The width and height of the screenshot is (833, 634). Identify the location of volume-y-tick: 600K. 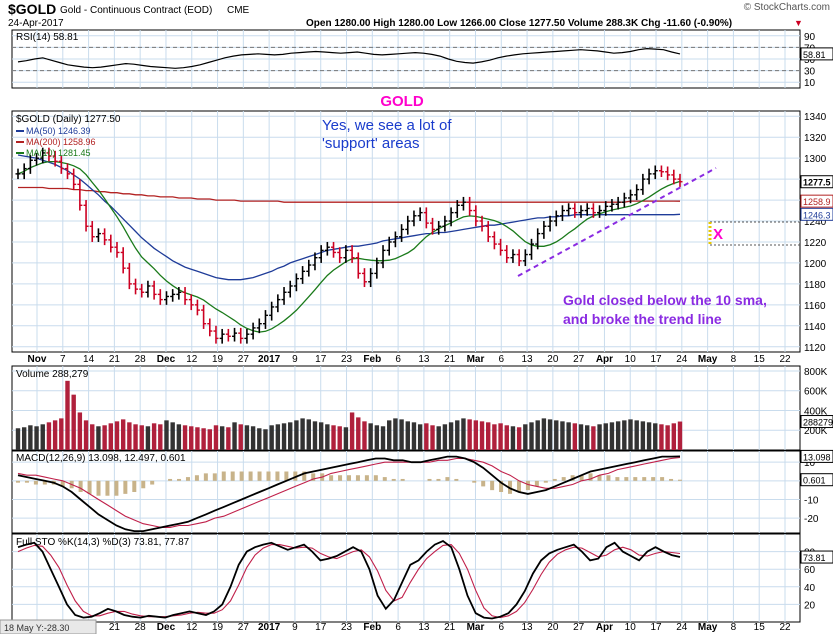
(816, 392).